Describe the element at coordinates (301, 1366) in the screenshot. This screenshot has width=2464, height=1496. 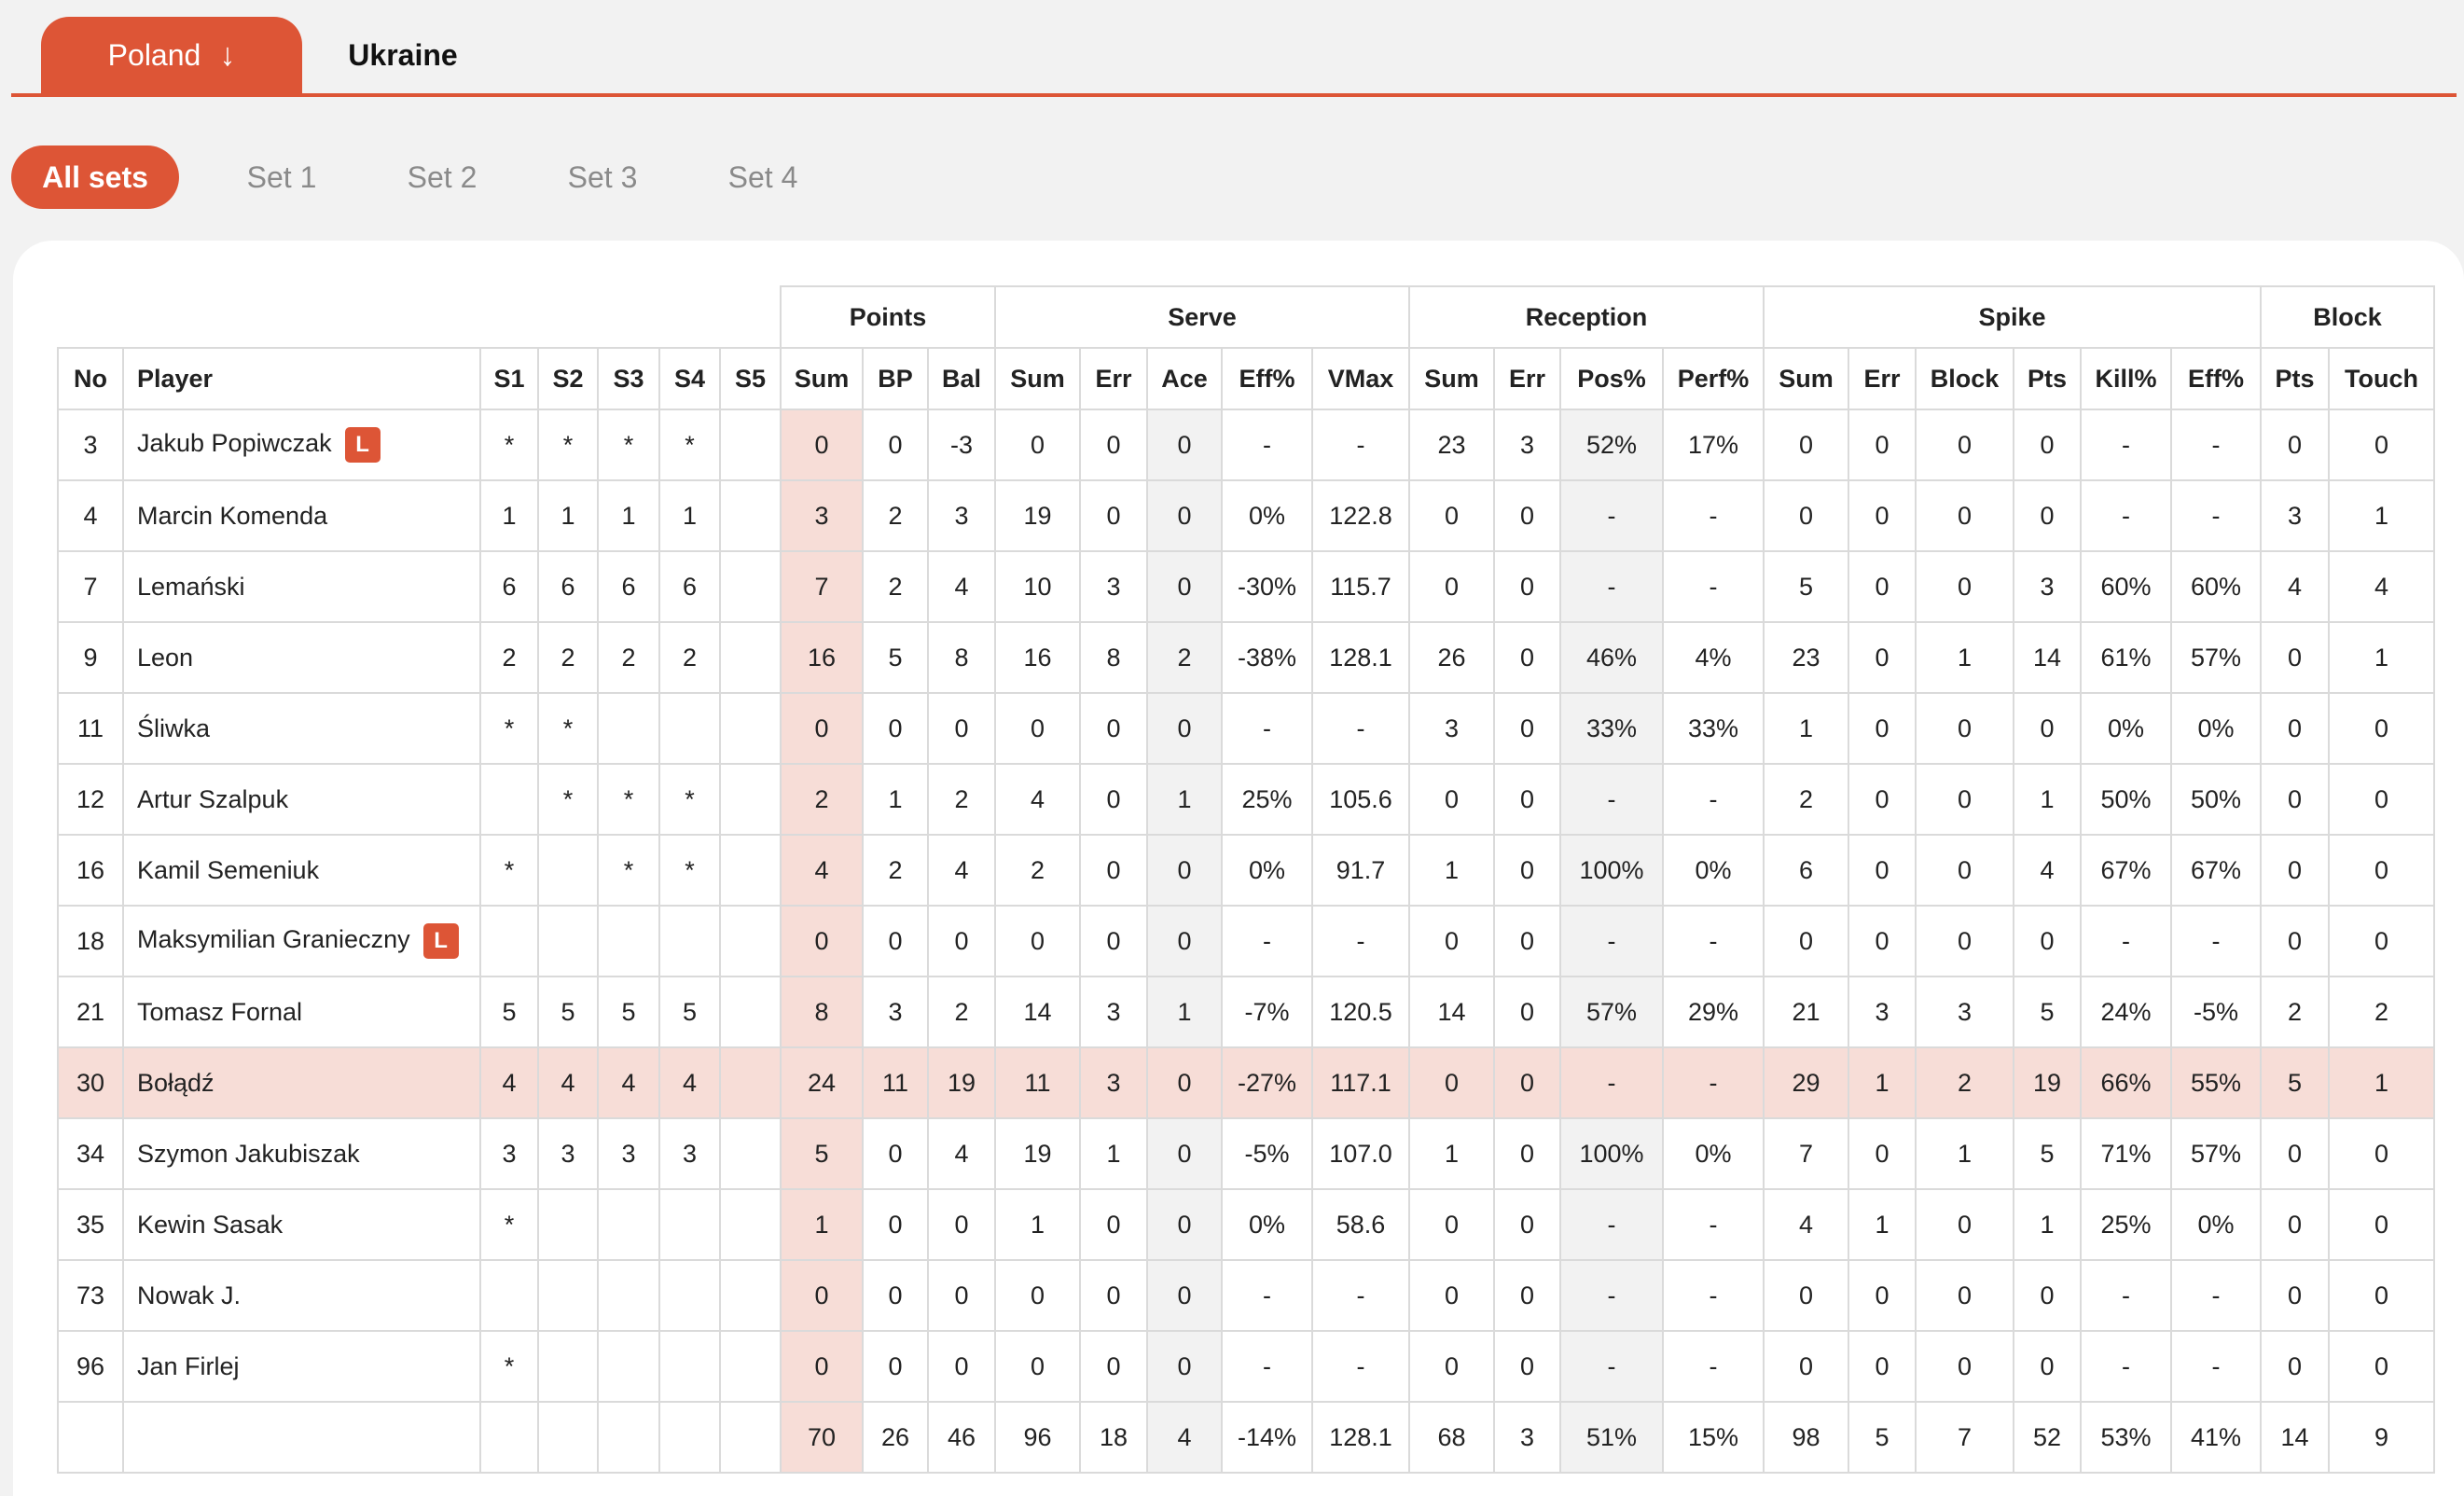
I see `player-name-cell: Jan Firlej` at that location.